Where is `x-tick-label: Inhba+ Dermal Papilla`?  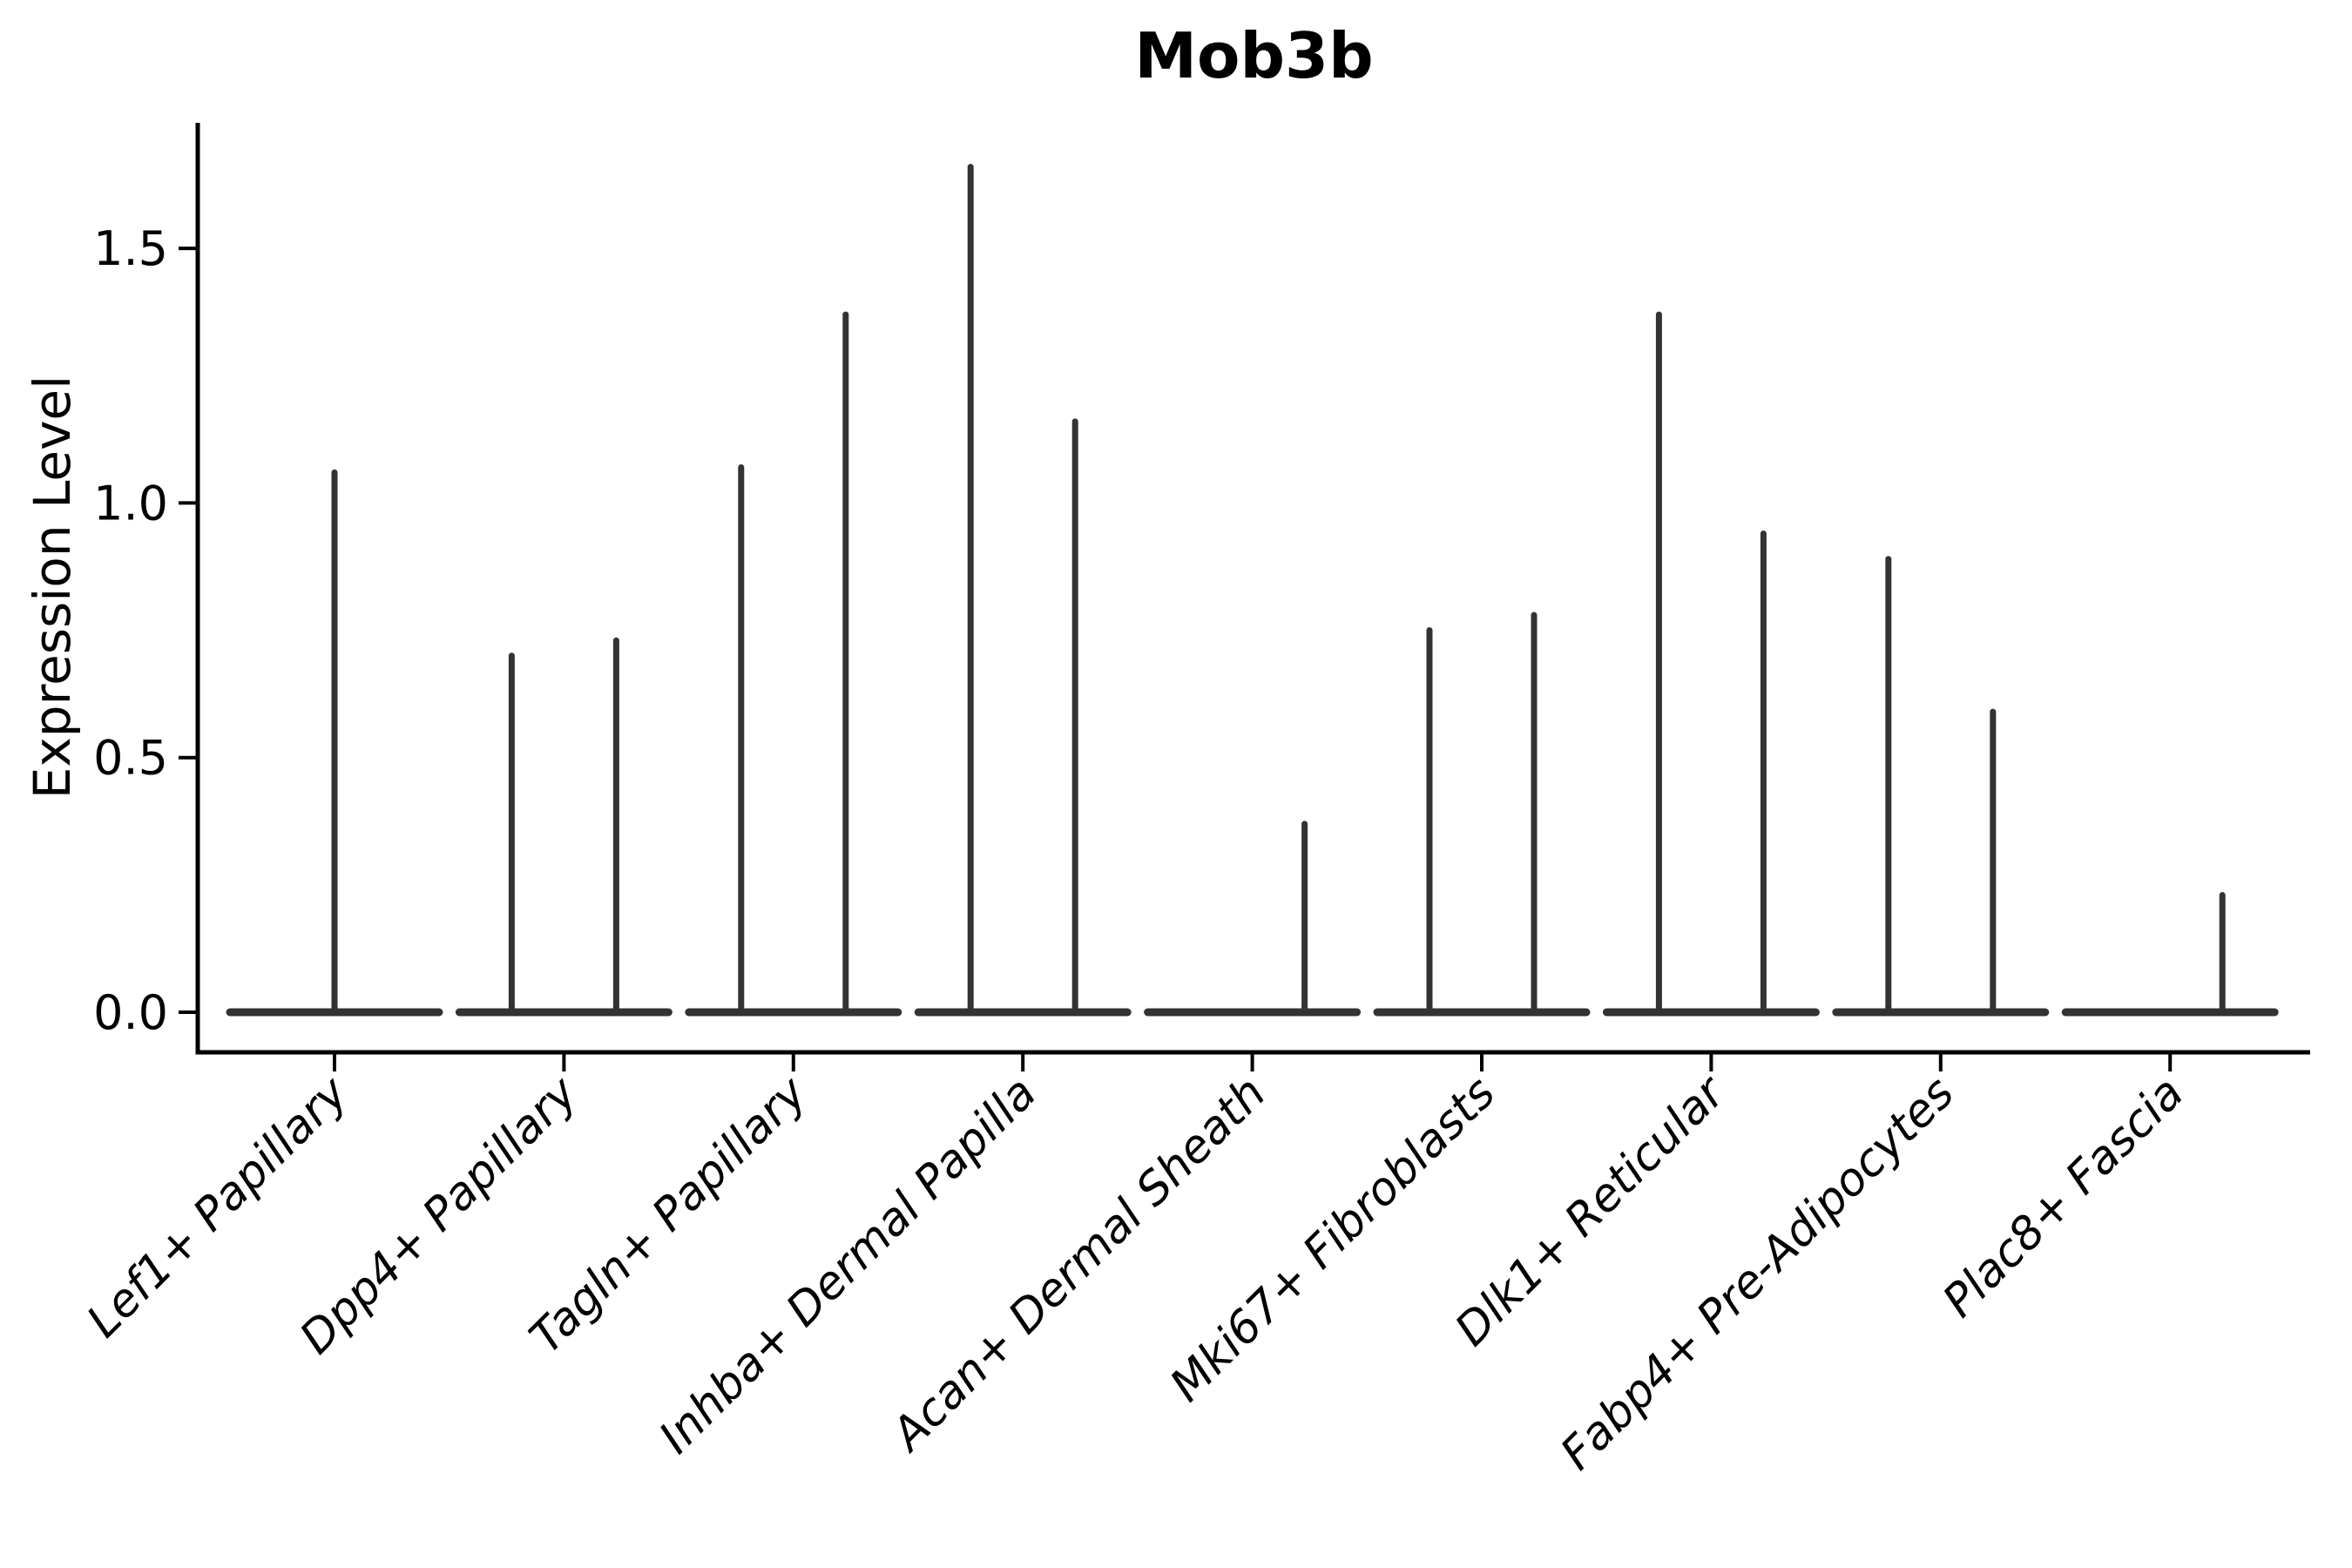 x-tick-label: Inhba+ Dermal Papilla is located at coordinates (849, 1265).